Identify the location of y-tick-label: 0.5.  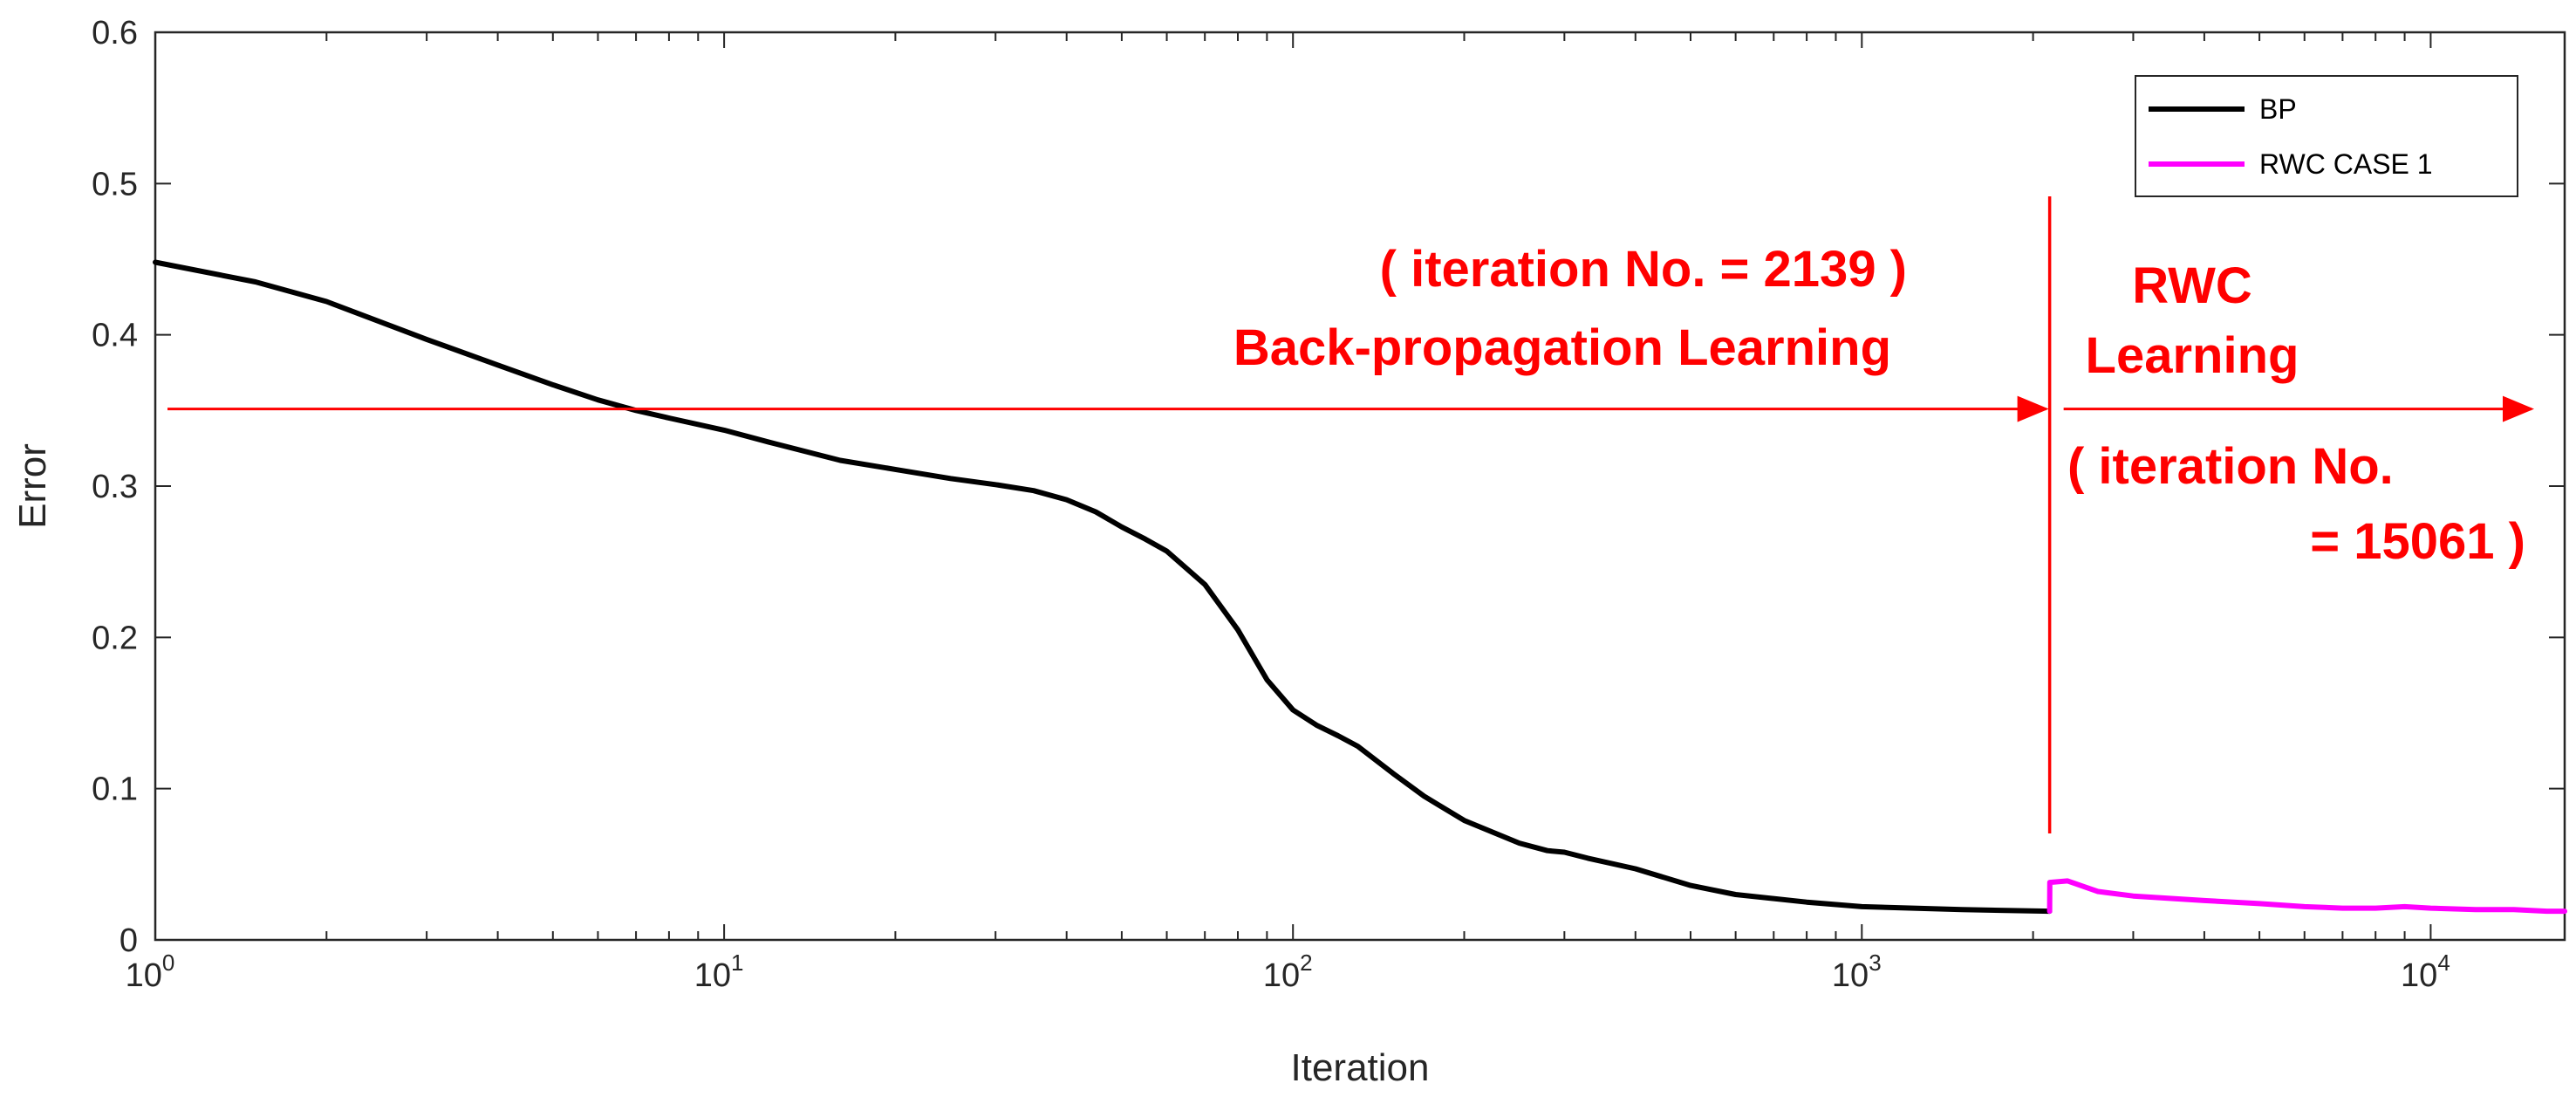
(115, 184).